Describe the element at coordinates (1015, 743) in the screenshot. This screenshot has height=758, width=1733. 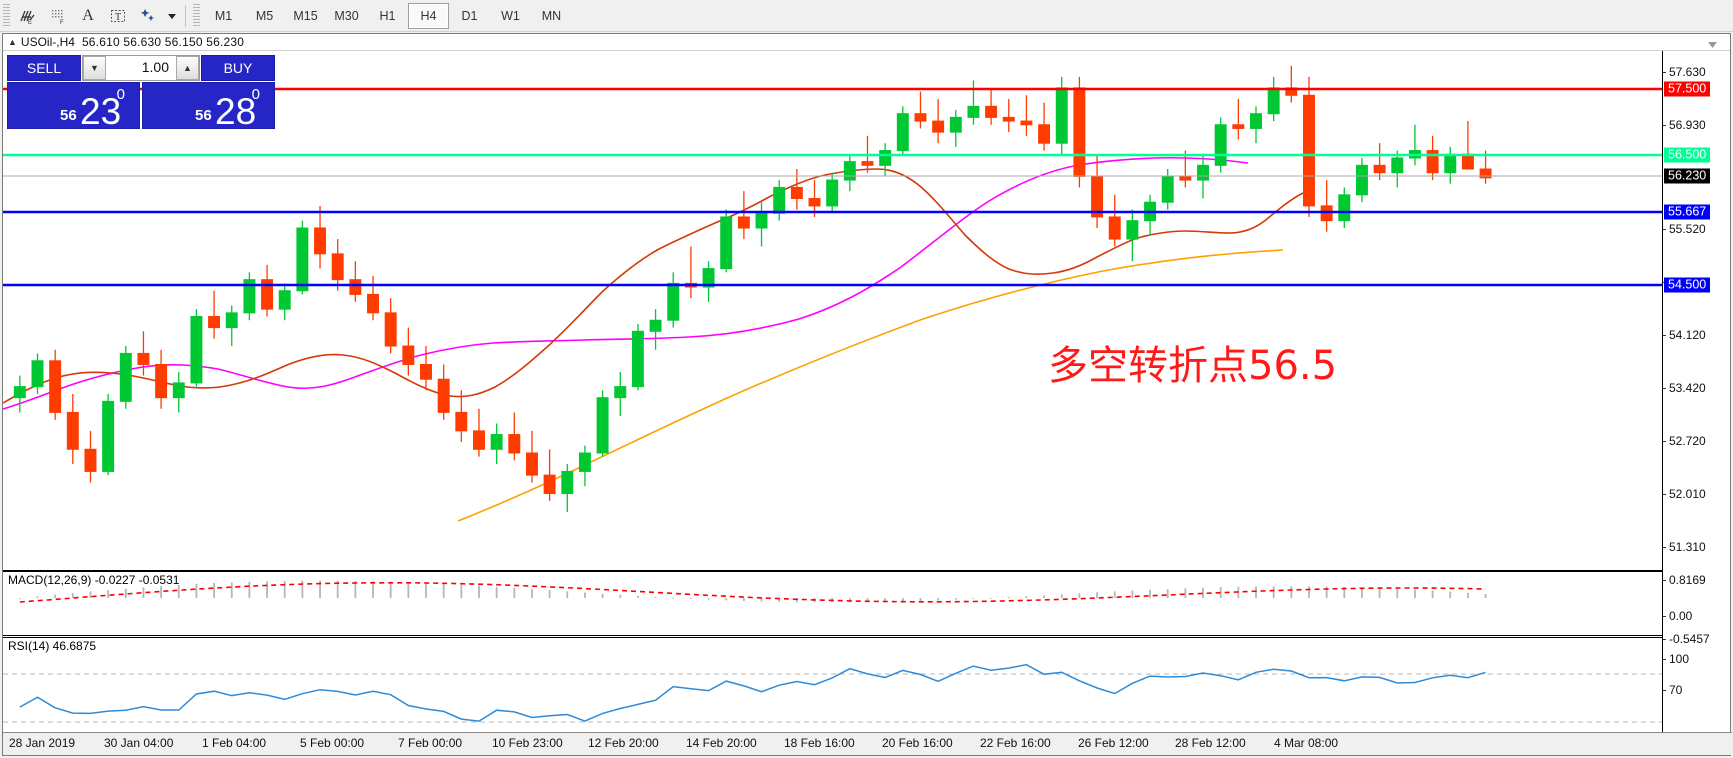
I see `time-label-10: 22 Feb 16:00` at that location.